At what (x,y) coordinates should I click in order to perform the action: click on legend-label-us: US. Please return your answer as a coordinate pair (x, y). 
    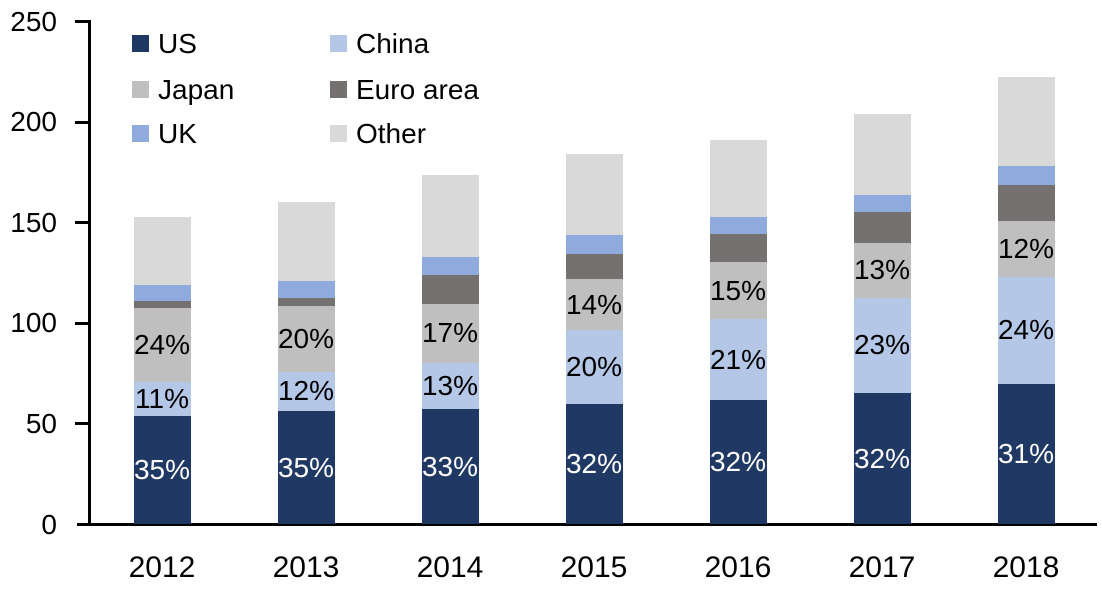
    Looking at the image, I should click on (177, 43).